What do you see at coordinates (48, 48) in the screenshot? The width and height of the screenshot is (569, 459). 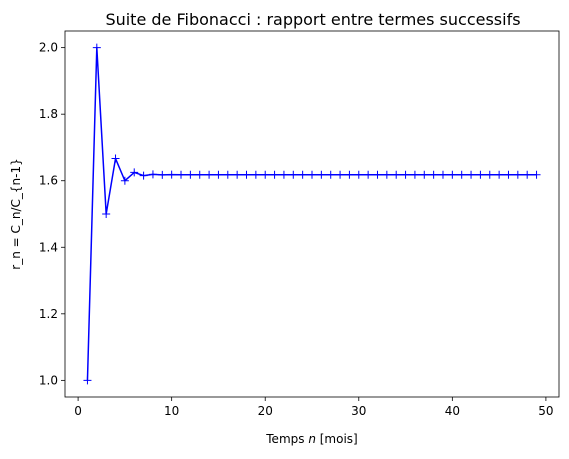 I see `y-tick-label: 2.0` at bounding box center [48, 48].